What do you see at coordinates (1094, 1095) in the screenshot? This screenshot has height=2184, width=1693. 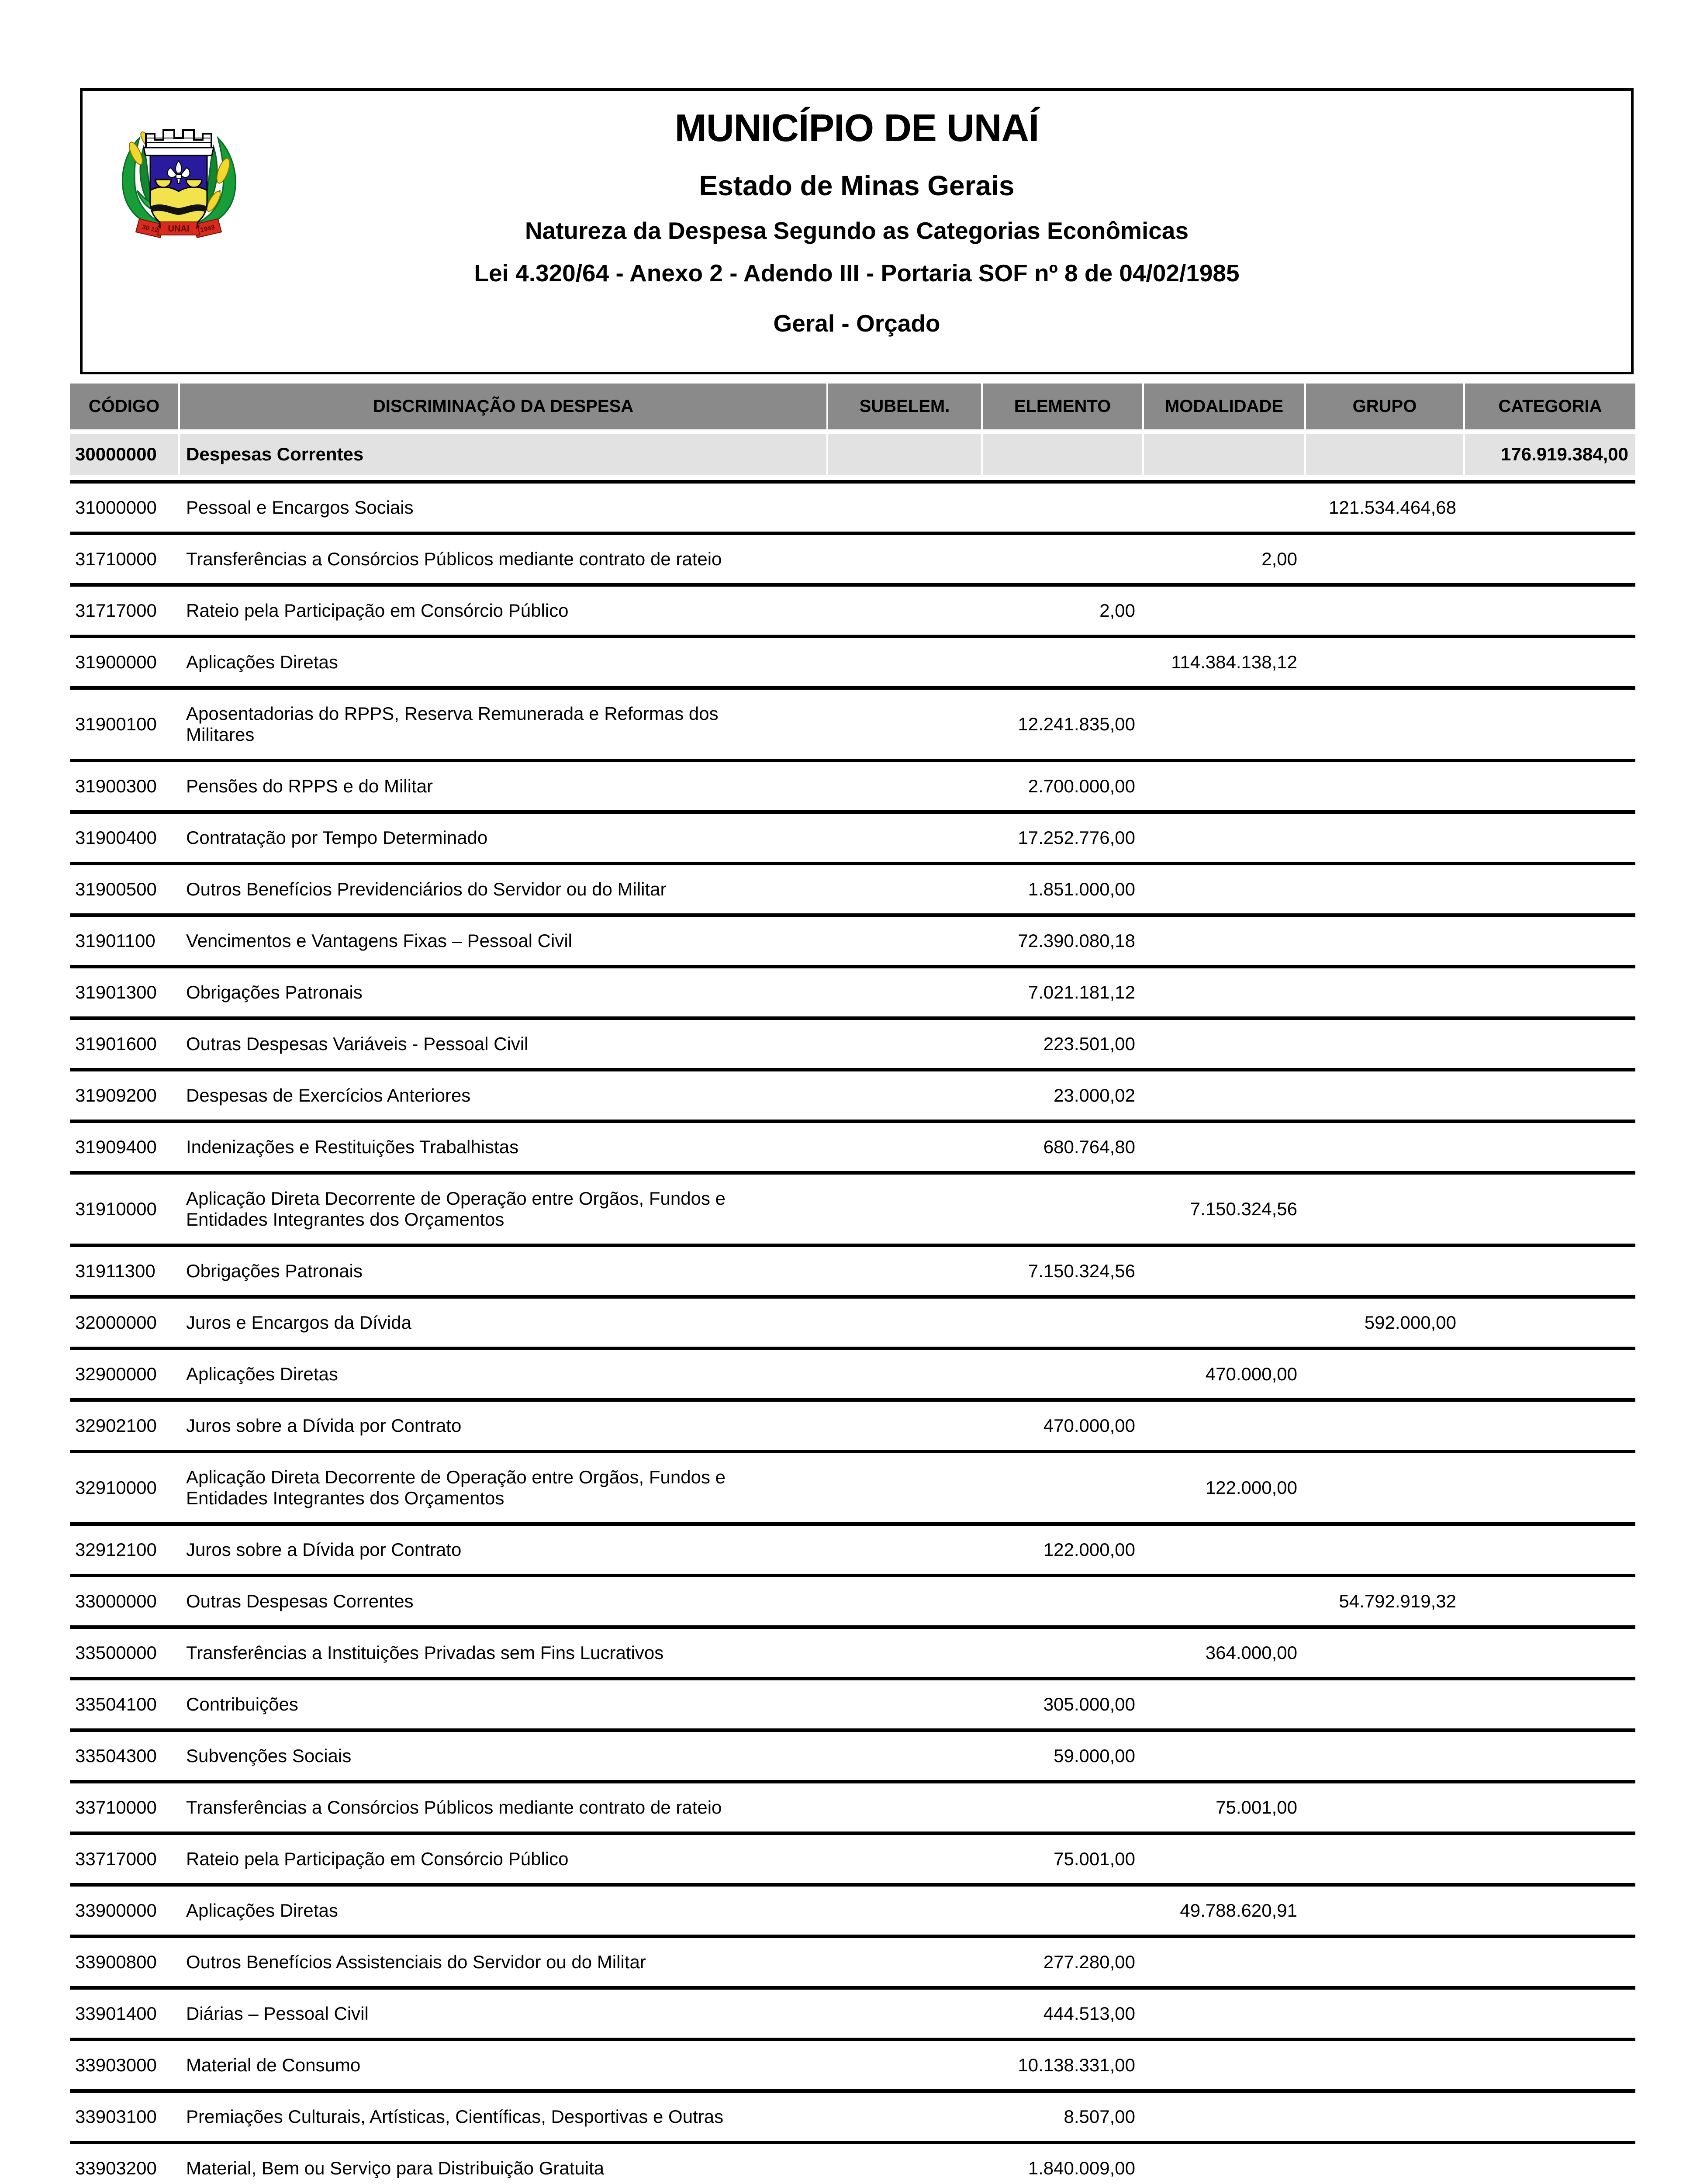 I see `cell-value-elemento: 23.000,02` at bounding box center [1094, 1095].